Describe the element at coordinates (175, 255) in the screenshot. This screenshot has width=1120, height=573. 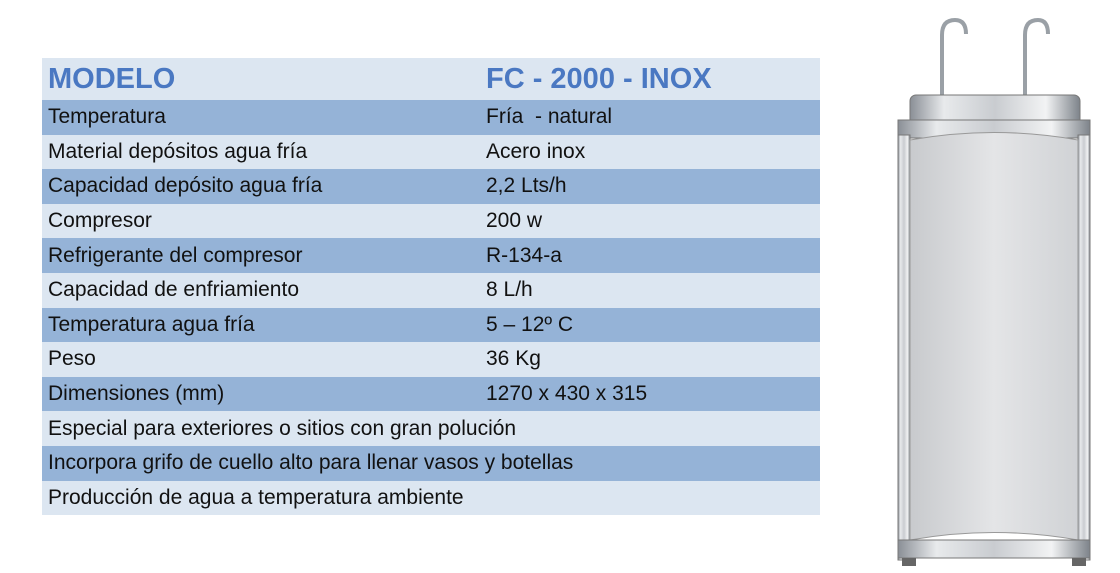
I see `cell: Refrigerante del compresor` at that location.